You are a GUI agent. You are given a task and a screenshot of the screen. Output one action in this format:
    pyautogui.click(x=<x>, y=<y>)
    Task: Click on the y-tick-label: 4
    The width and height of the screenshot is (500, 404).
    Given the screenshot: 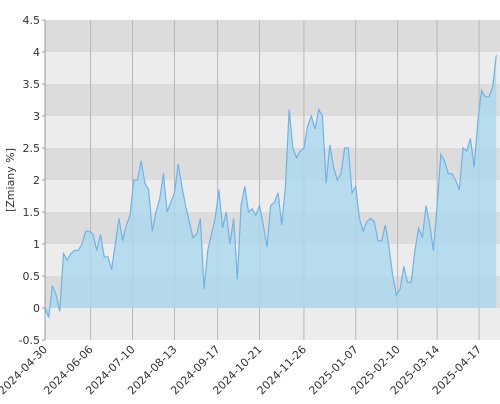 What is the action you would take?
    pyautogui.click(x=36, y=52)
    